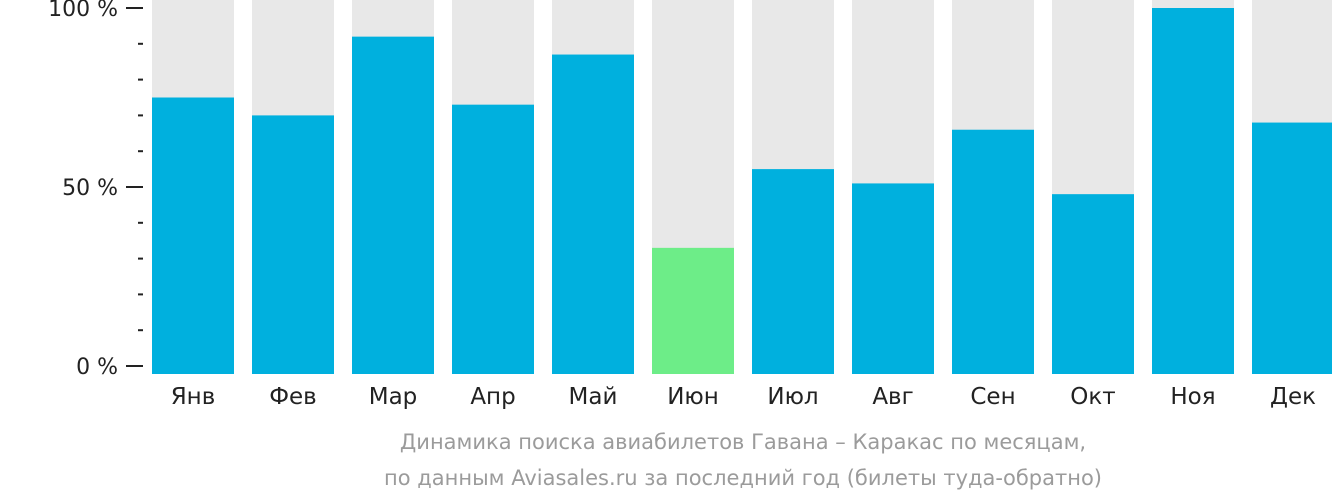  I want to click on bar-Мар, so click(393, 205).